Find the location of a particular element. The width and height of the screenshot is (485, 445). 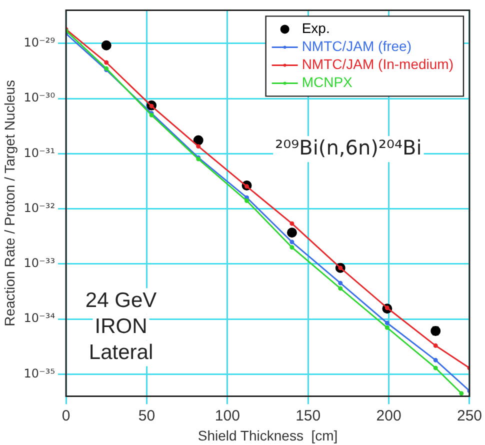

x-axis-title: Shield Thickness [cm] is located at coordinates (268, 435).